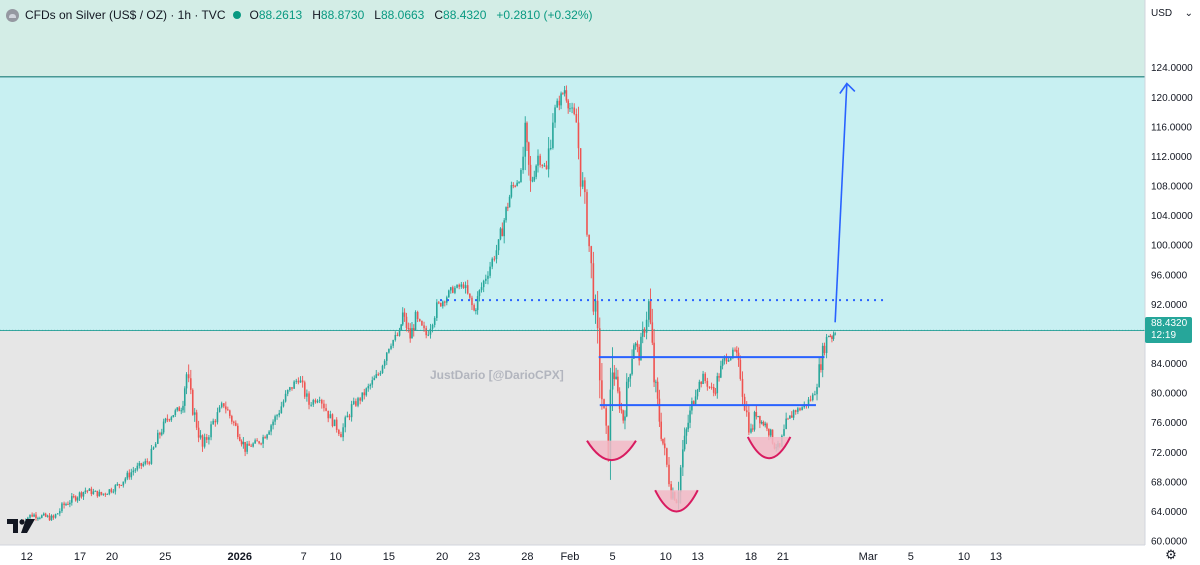  What do you see at coordinates (996, 557) in the screenshot?
I see `x-tick-label: 13` at bounding box center [996, 557].